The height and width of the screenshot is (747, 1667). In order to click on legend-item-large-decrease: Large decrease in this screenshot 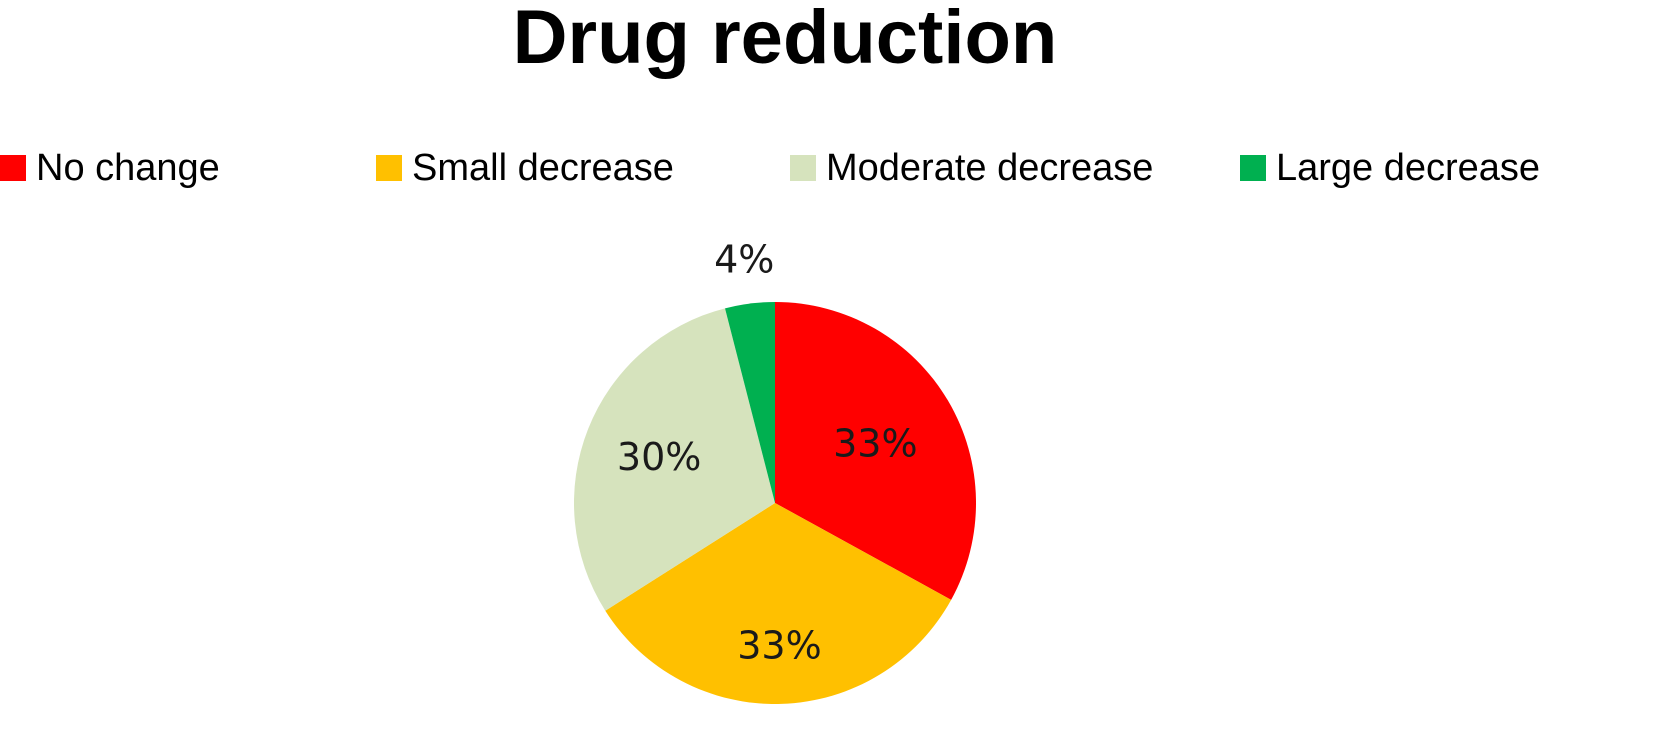, I will do `click(1390, 168)`.